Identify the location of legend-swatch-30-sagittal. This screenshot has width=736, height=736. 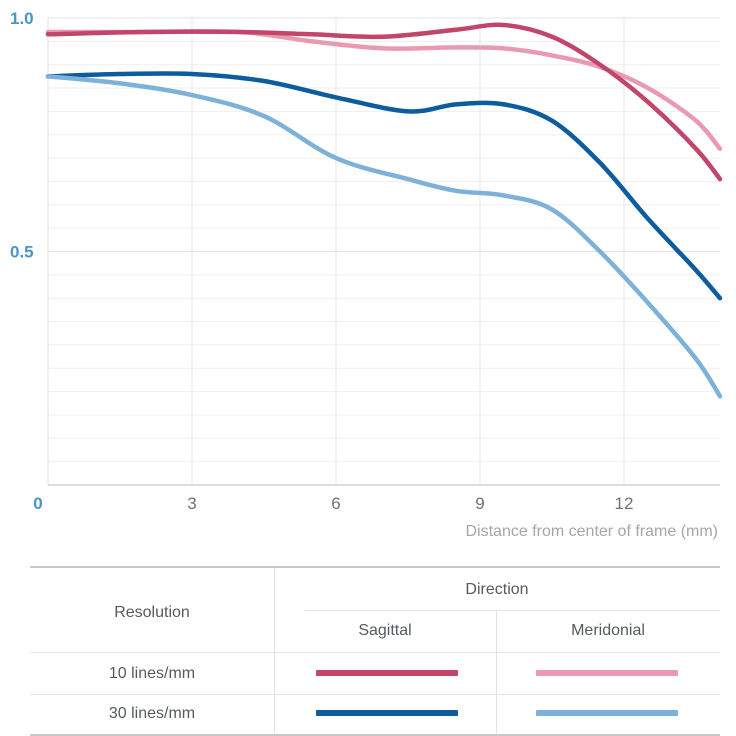
(387, 713).